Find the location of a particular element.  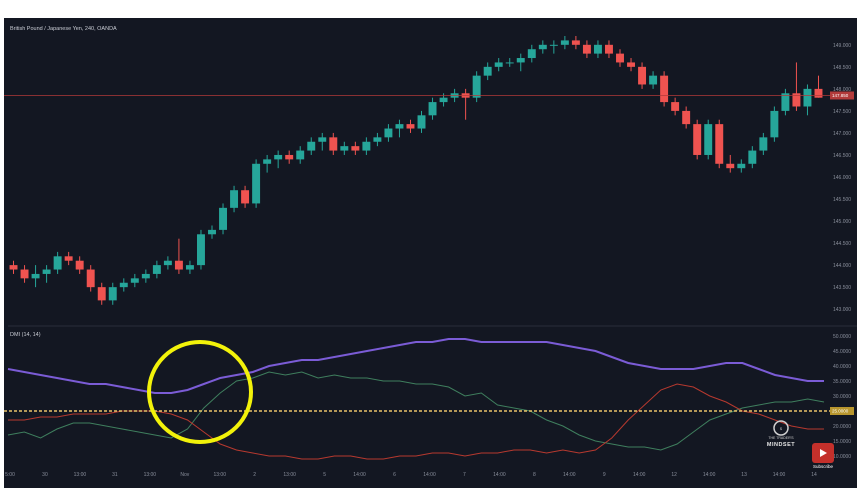

last-price-tag-label: 147.850 is located at coordinates (840, 95).